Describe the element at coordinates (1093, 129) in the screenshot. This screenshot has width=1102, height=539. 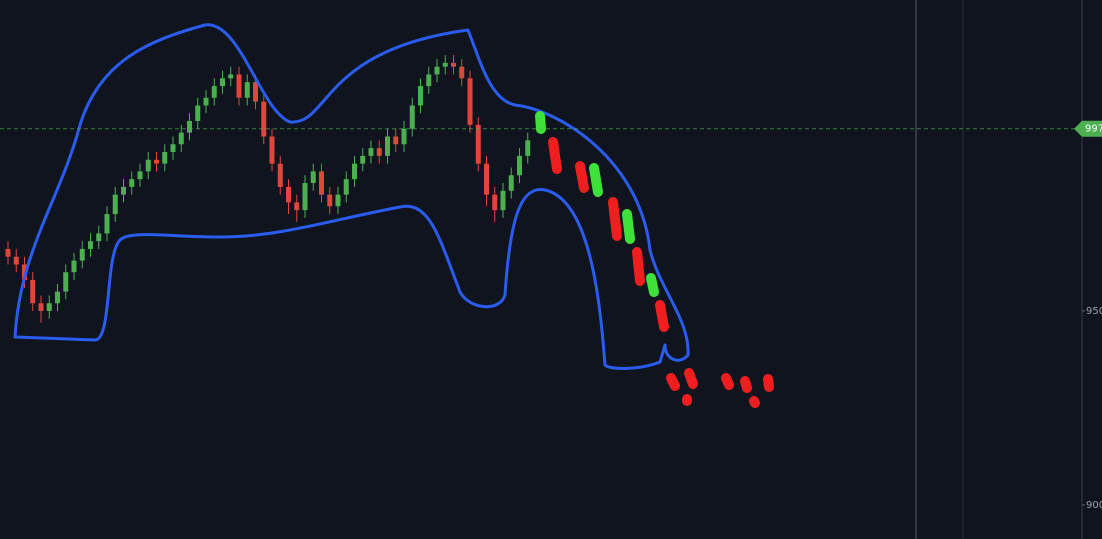
I see `price-label: 997` at that location.